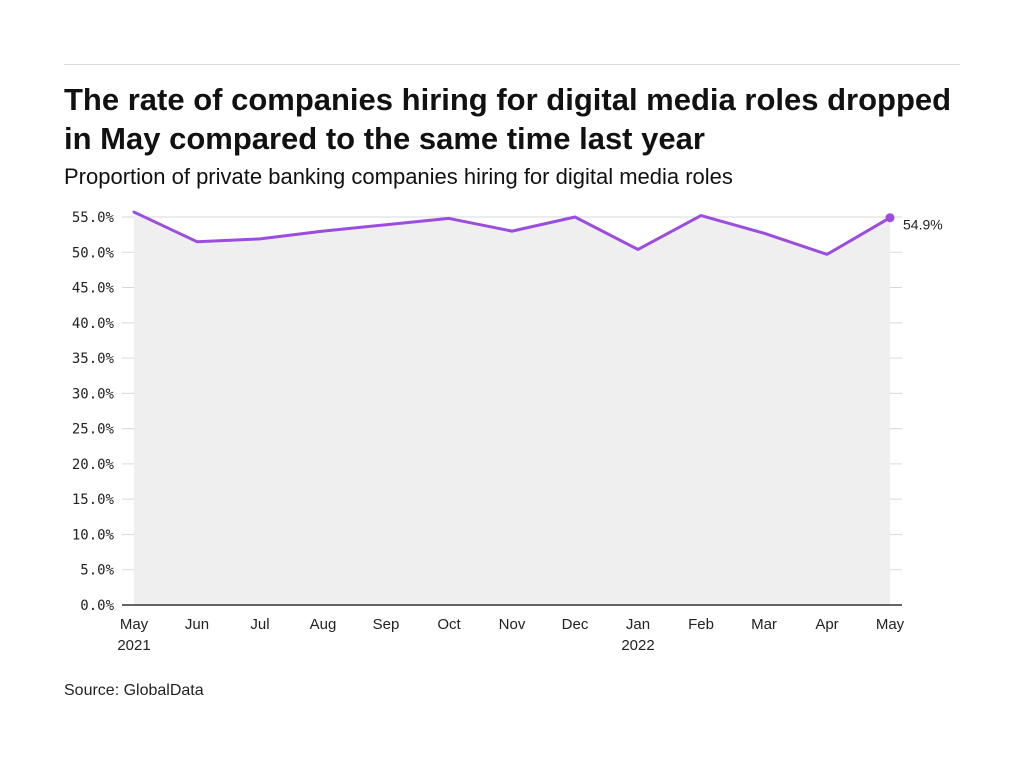 This screenshot has height=768, width=1024. I want to click on y-tick-label: 30.0%, so click(93, 394).